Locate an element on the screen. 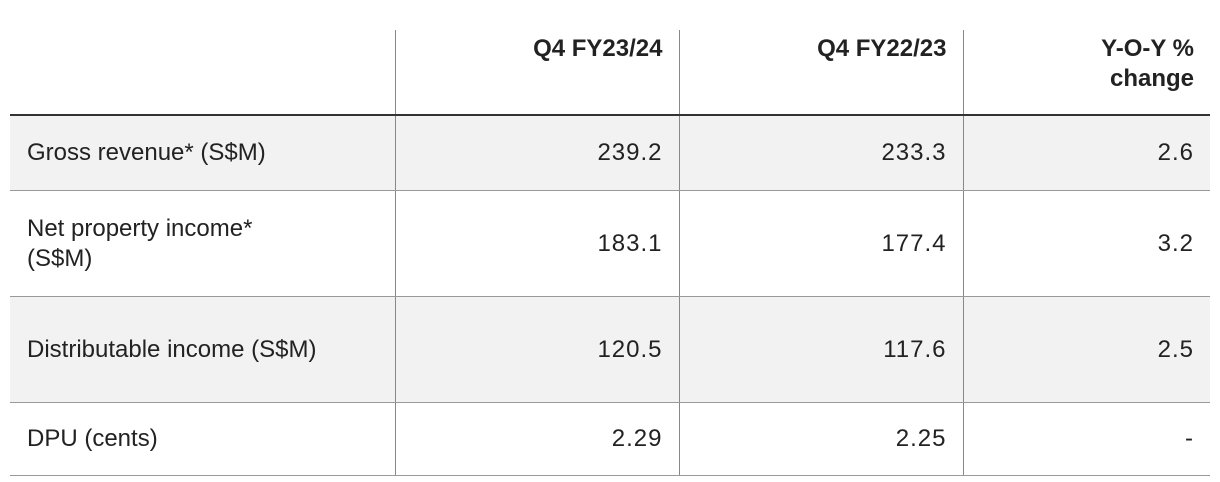 The image size is (1220, 482). row-label: DPU (cents) is located at coordinates (92, 438).